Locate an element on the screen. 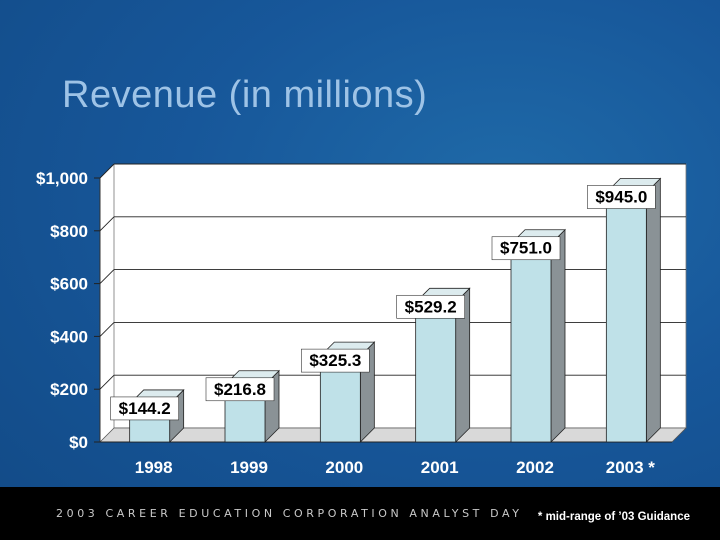  y-tick-label: $600 is located at coordinates (69, 284).